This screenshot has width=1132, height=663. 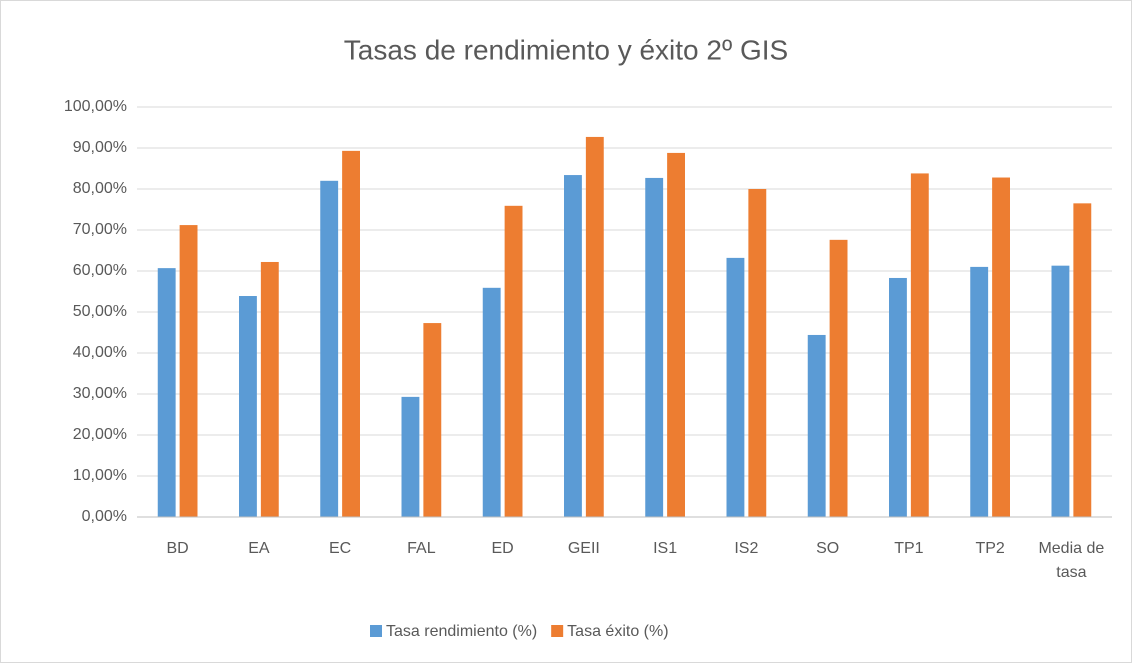 I want to click on x-tick-label: SO, so click(x=827, y=548).